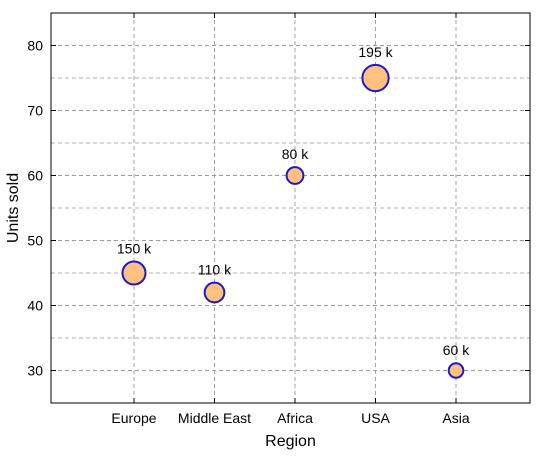 Image resolution: width=548 pixels, height=459 pixels. What do you see at coordinates (456, 350) in the screenshot?
I see `bubble-data-label: 60 k` at bounding box center [456, 350].